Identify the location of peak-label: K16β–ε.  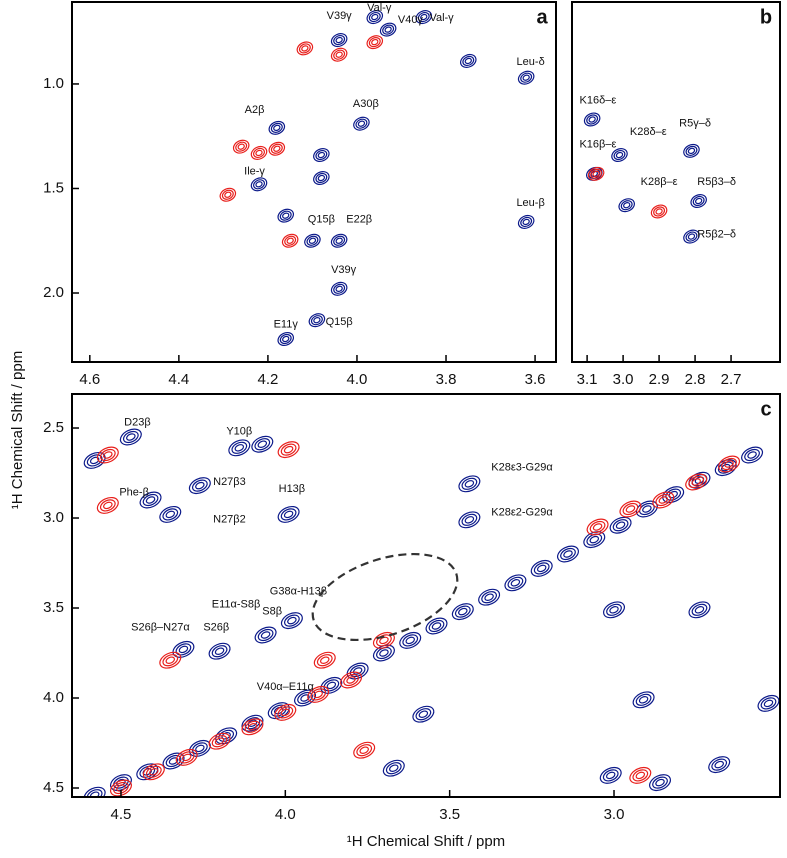
(597, 144).